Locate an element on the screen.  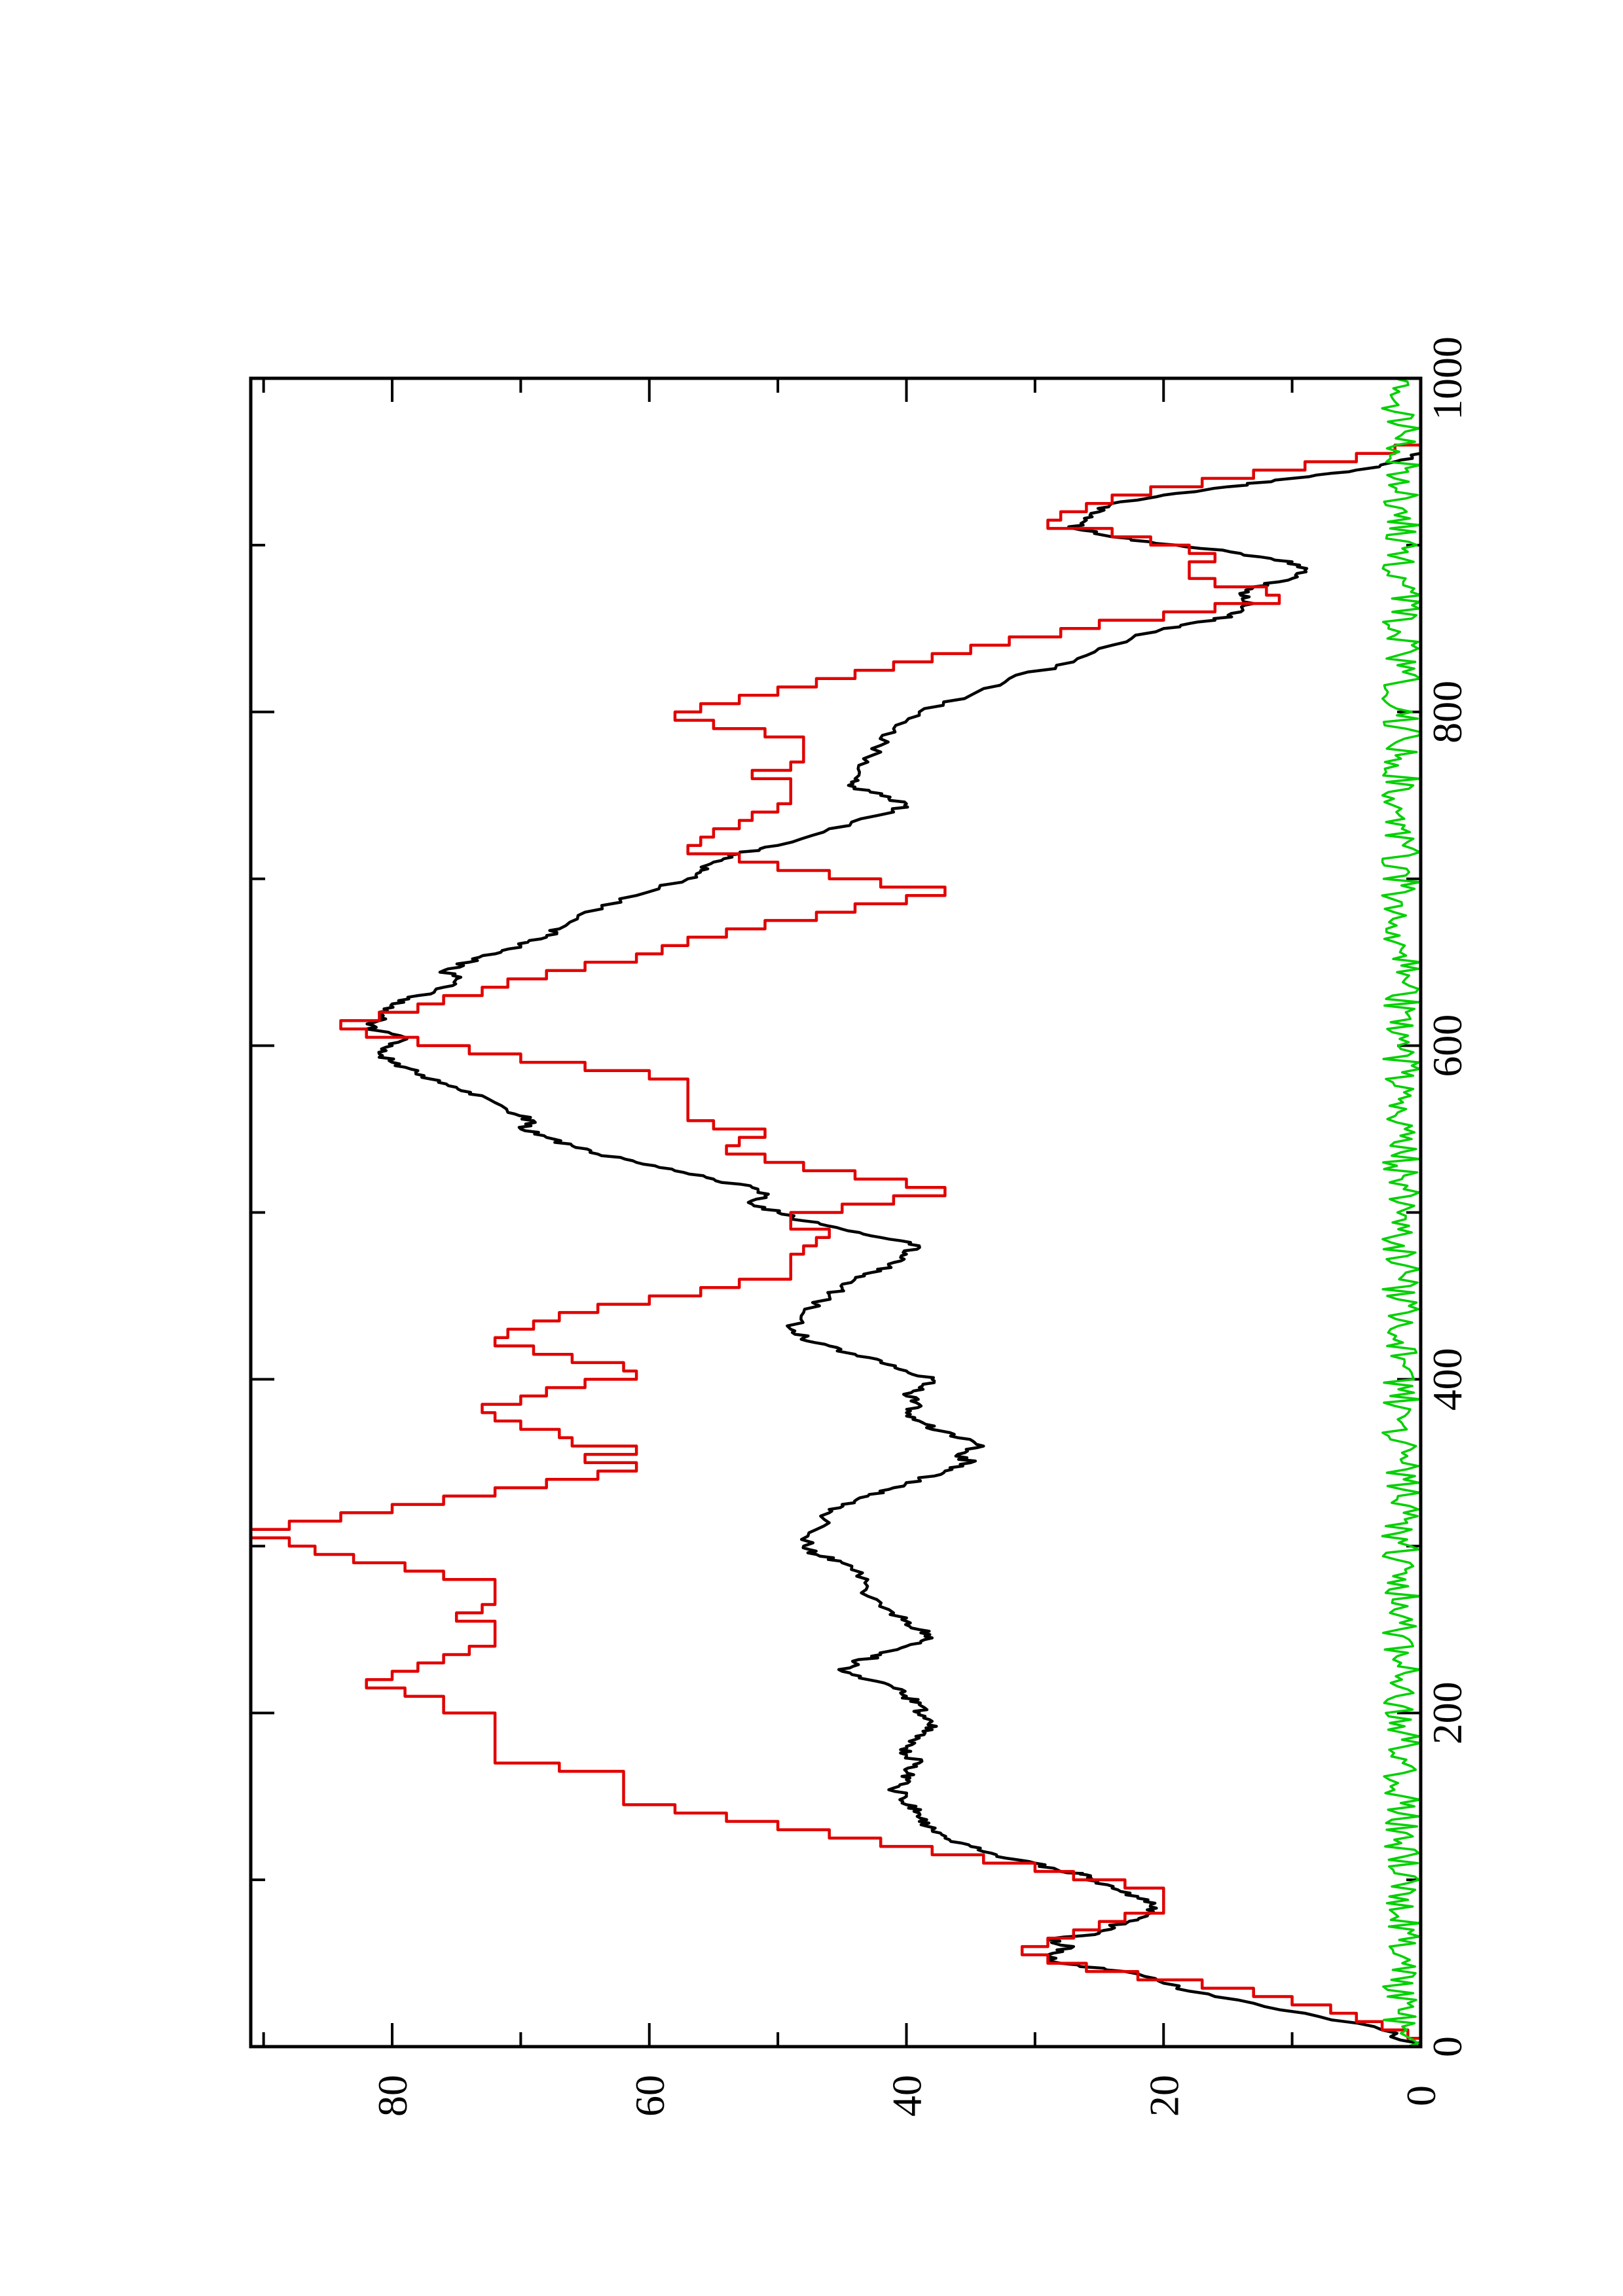
x-tick-label: 600 is located at coordinates (1447, 1045).